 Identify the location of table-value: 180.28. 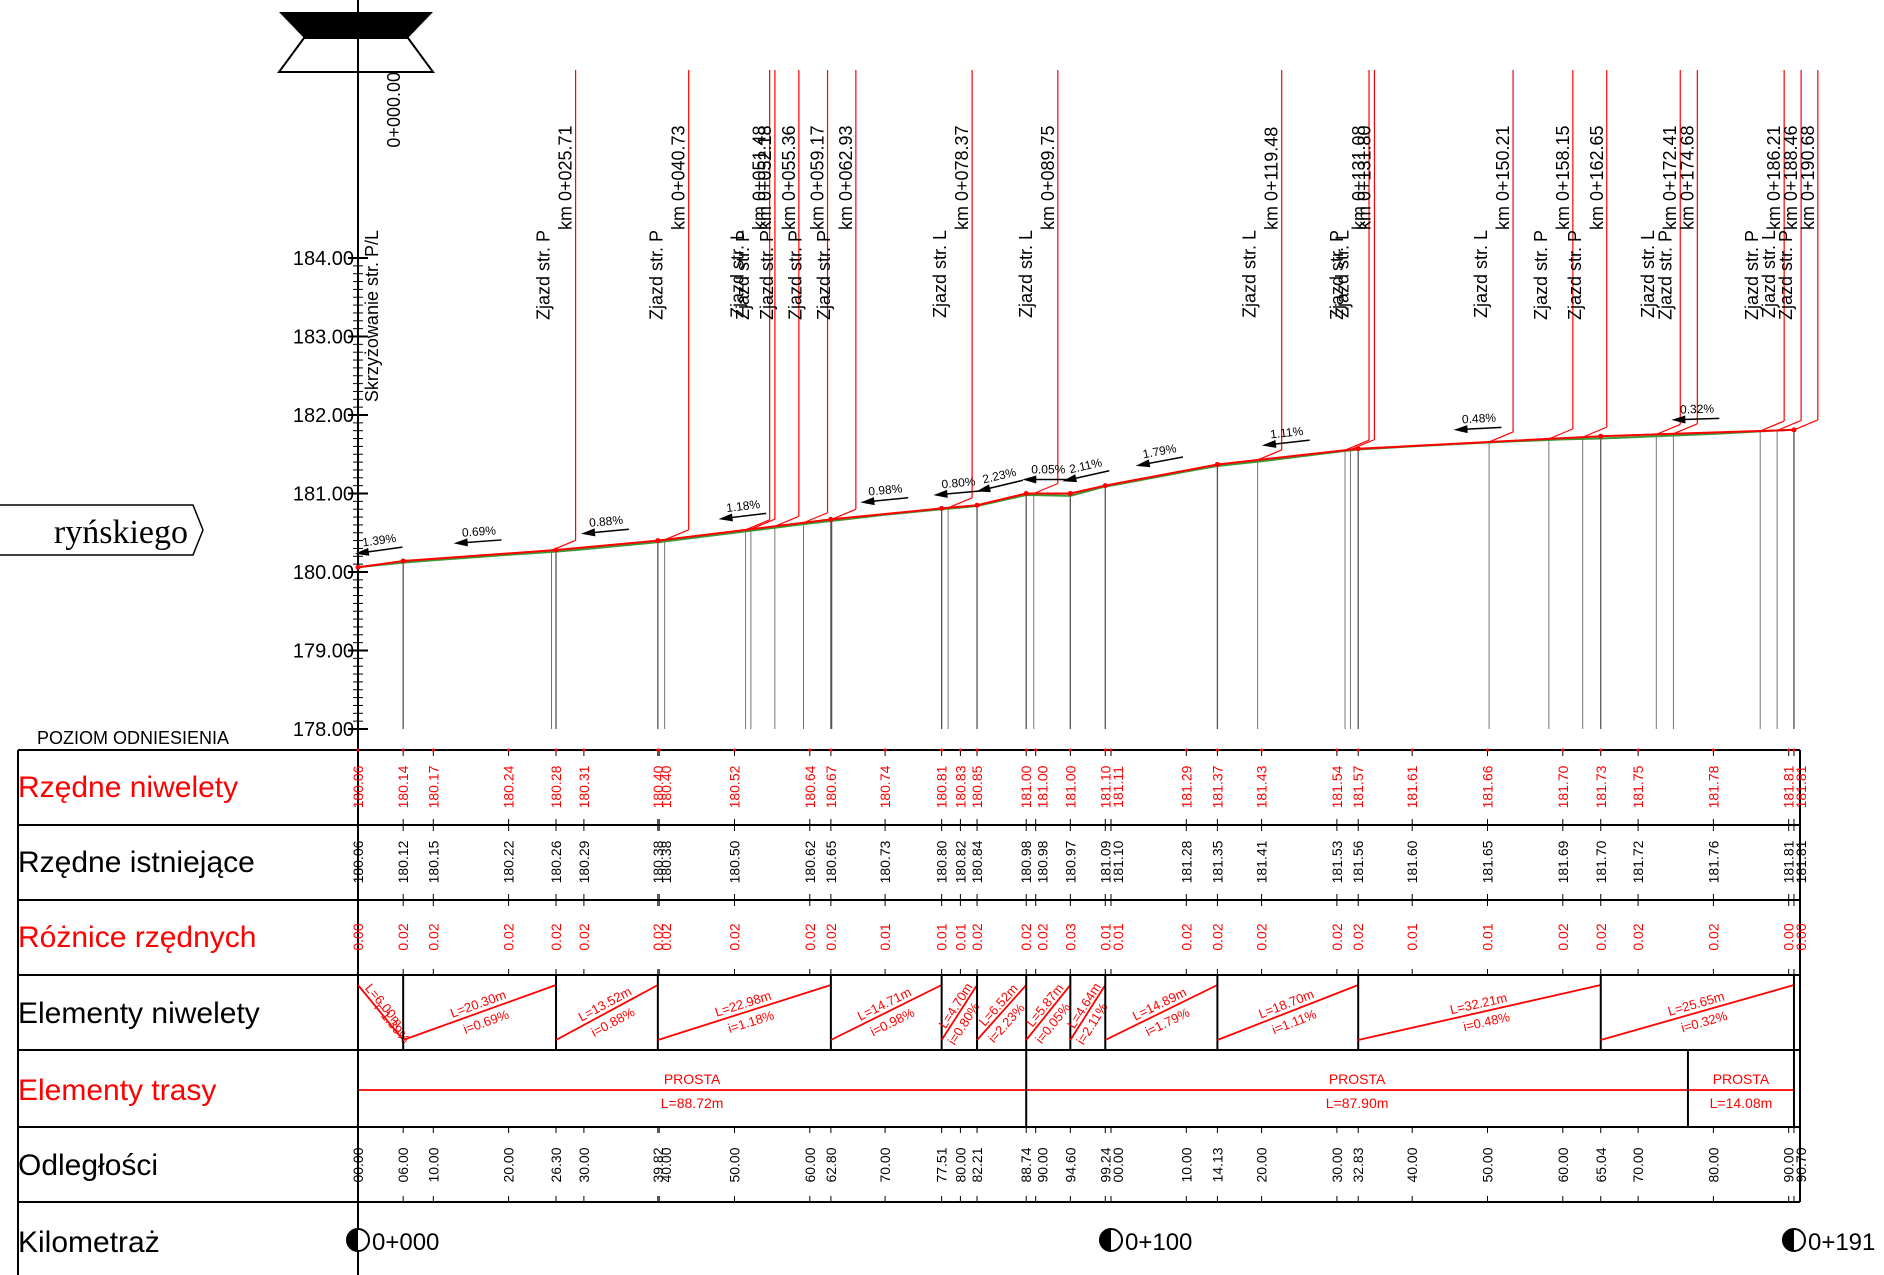
(556, 786).